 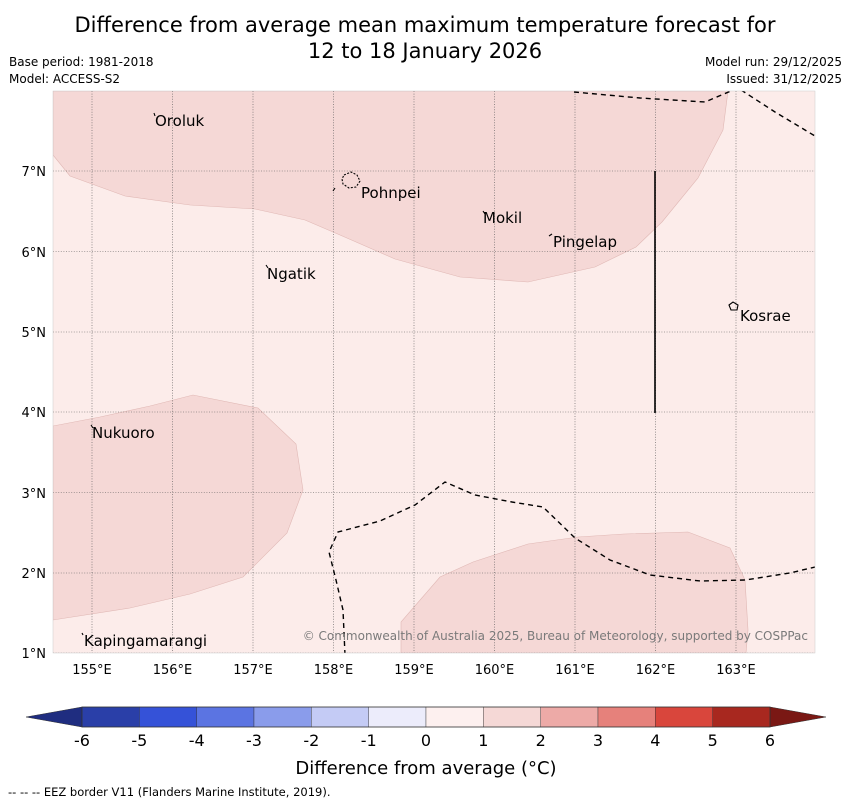 What do you see at coordinates (425, 51) in the screenshot?
I see `title-line-2: 12 to 18 January 2026` at bounding box center [425, 51].